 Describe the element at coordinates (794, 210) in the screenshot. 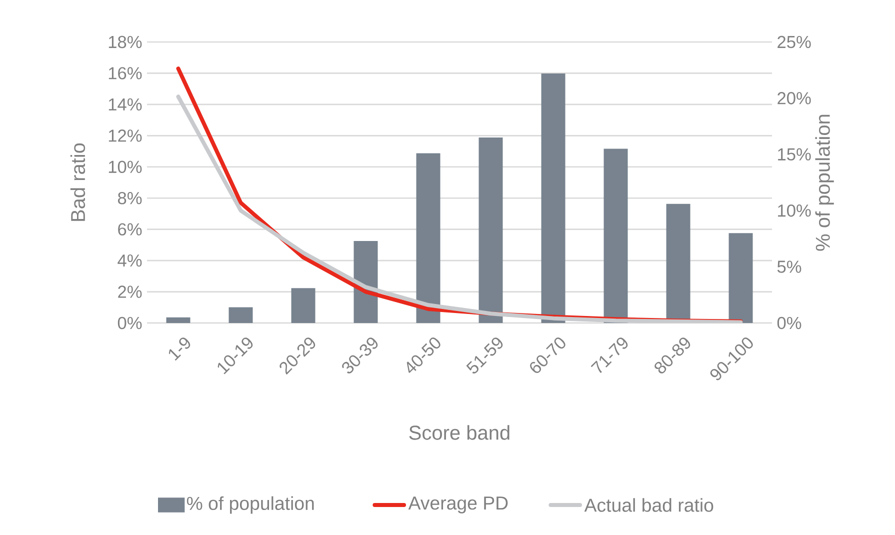

I see `y2-tick-label: 10%` at that location.